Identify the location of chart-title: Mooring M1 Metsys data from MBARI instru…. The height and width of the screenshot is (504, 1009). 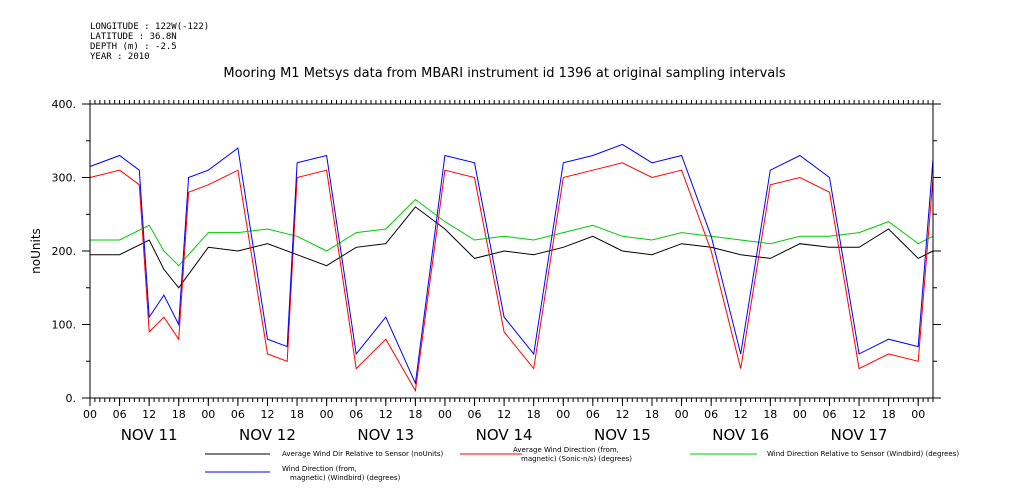
(504, 73).